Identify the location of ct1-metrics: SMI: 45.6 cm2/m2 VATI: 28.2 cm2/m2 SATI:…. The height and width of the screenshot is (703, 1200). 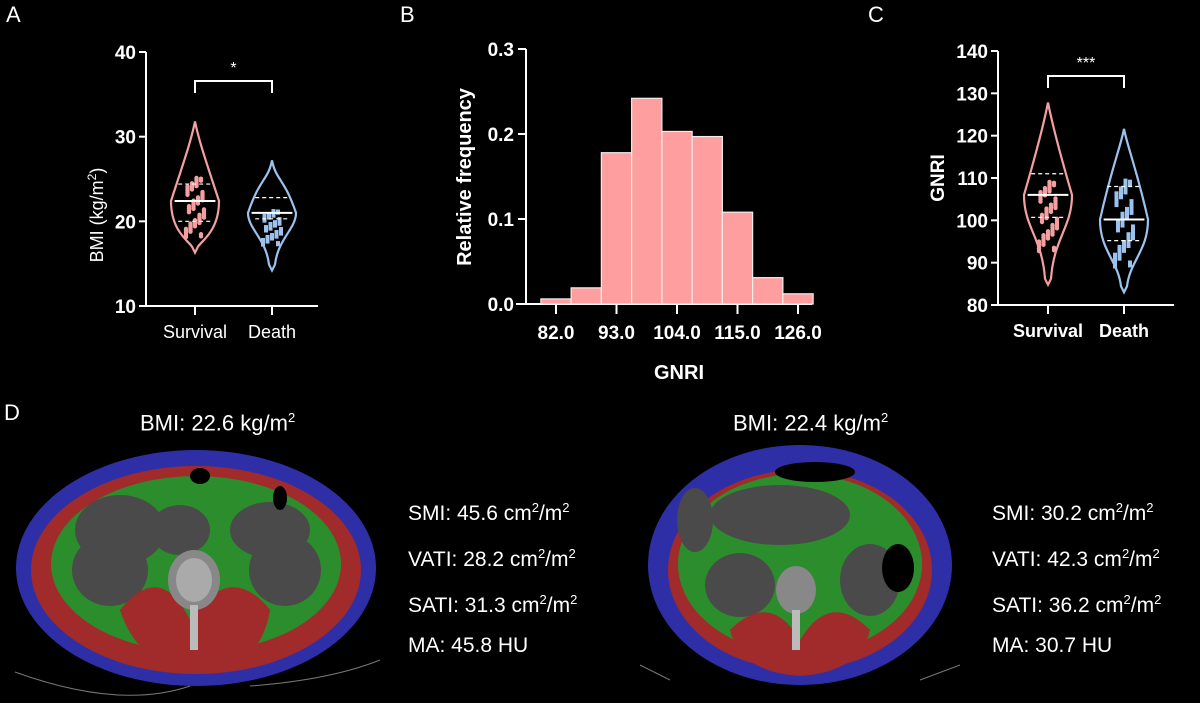
(492, 577).